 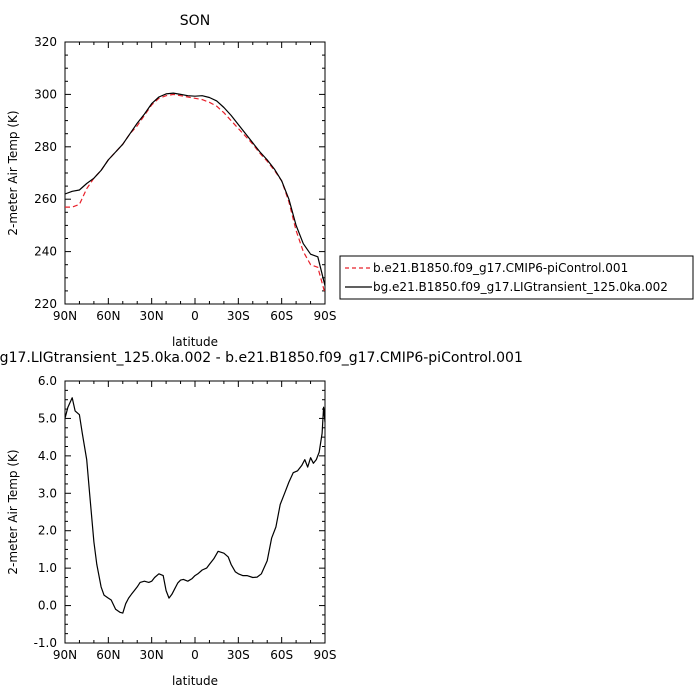 I want to click on top-series-lines, so click(x=195, y=193).